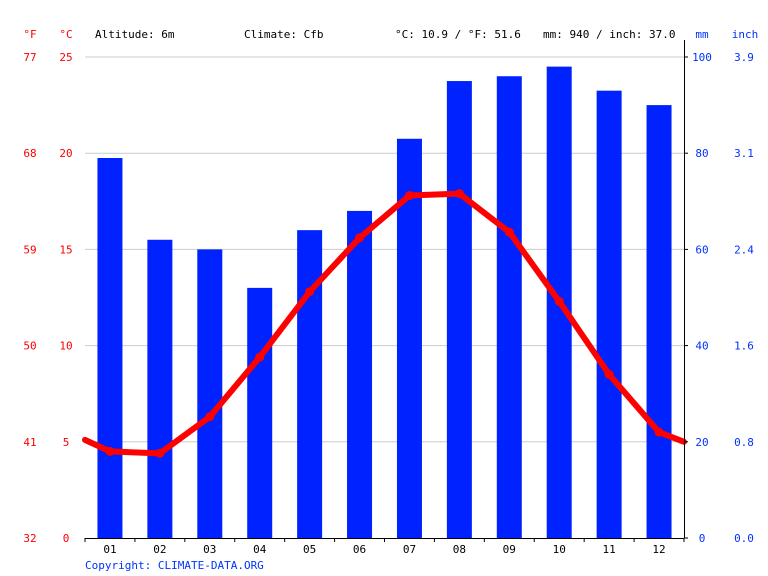 The width and height of the screenshot is (768, 576). Describe the element at coordinates (135, 34) in the screenshot. I see `altitude-label: Altitude: 6m` at that location.